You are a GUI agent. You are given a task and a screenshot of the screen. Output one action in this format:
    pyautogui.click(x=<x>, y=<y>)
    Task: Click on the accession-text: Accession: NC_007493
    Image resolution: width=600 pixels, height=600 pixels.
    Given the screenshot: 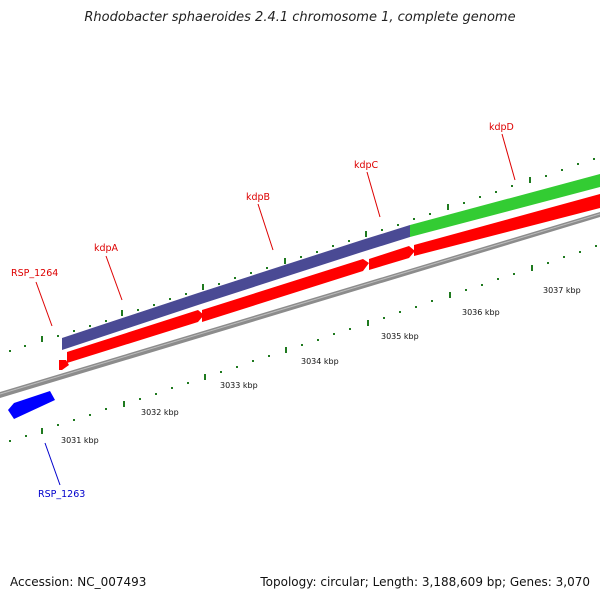 What is the action you would take?
    pyautogui.click(x=78, y=582)
    